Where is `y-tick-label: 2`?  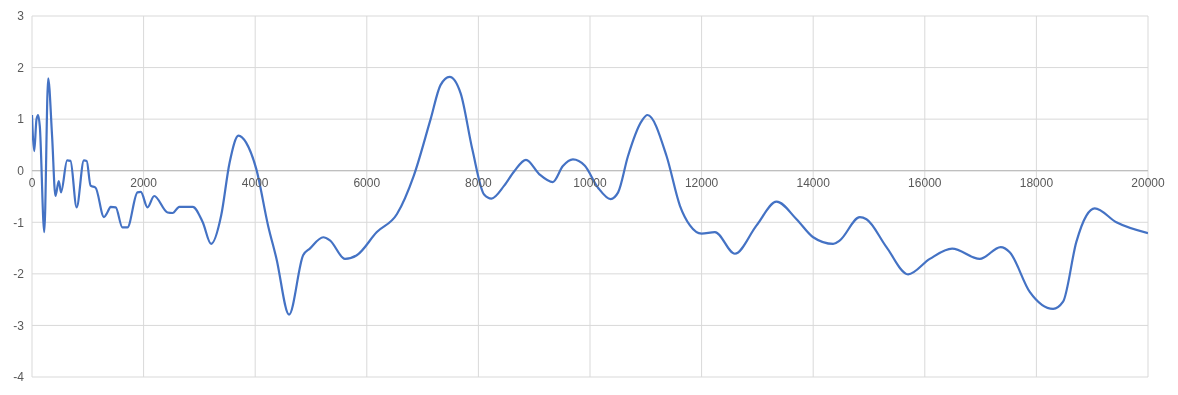 y-tick-label: 2 is located at coordinates (21, 67).